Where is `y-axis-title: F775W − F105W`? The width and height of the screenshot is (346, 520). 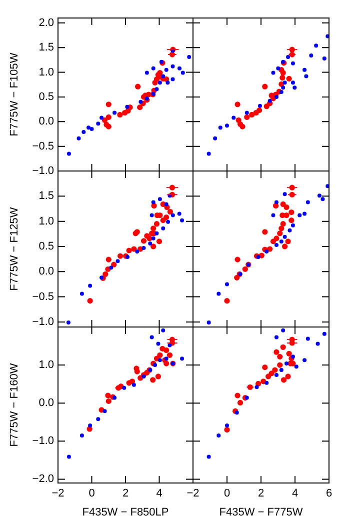 y-axis-title: F775W − F105W is located at coordinates (14, 94).